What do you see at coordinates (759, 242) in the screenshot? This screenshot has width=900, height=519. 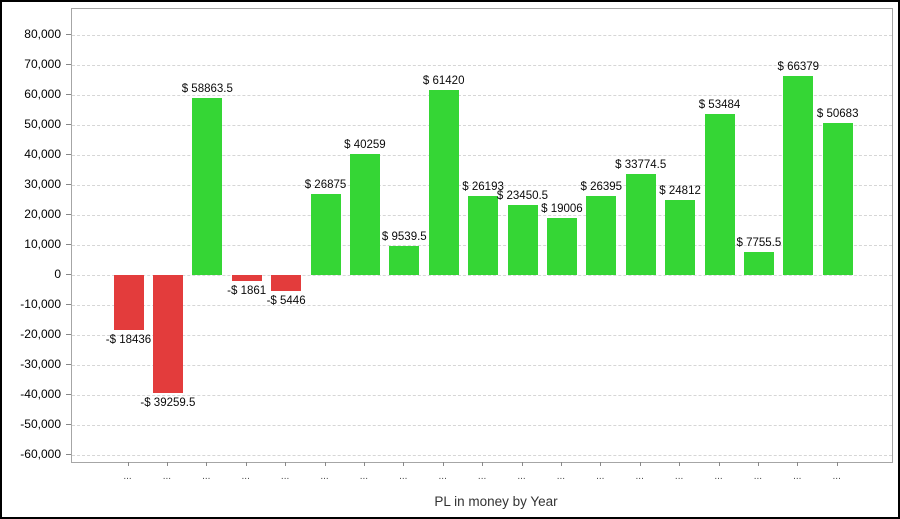 I see `bar-value-label: $ 7755.5` at bounding box center [759, 242].